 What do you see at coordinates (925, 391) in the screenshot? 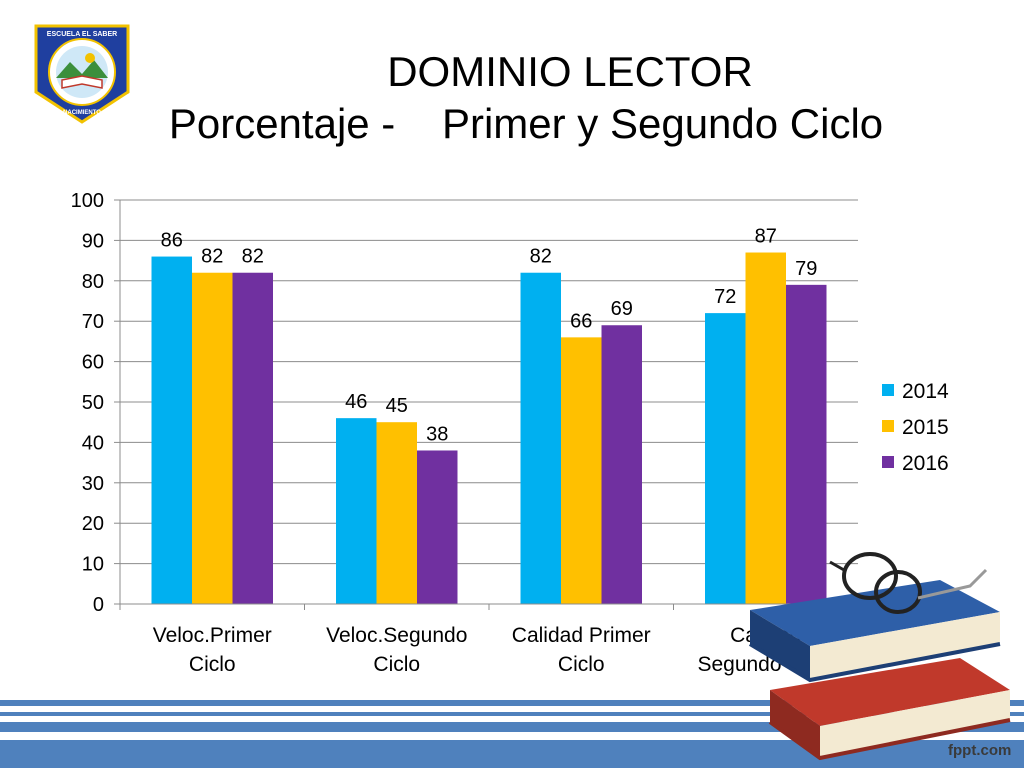
I see `legend-label-2014: 2014` at bounding box center [925, 391].